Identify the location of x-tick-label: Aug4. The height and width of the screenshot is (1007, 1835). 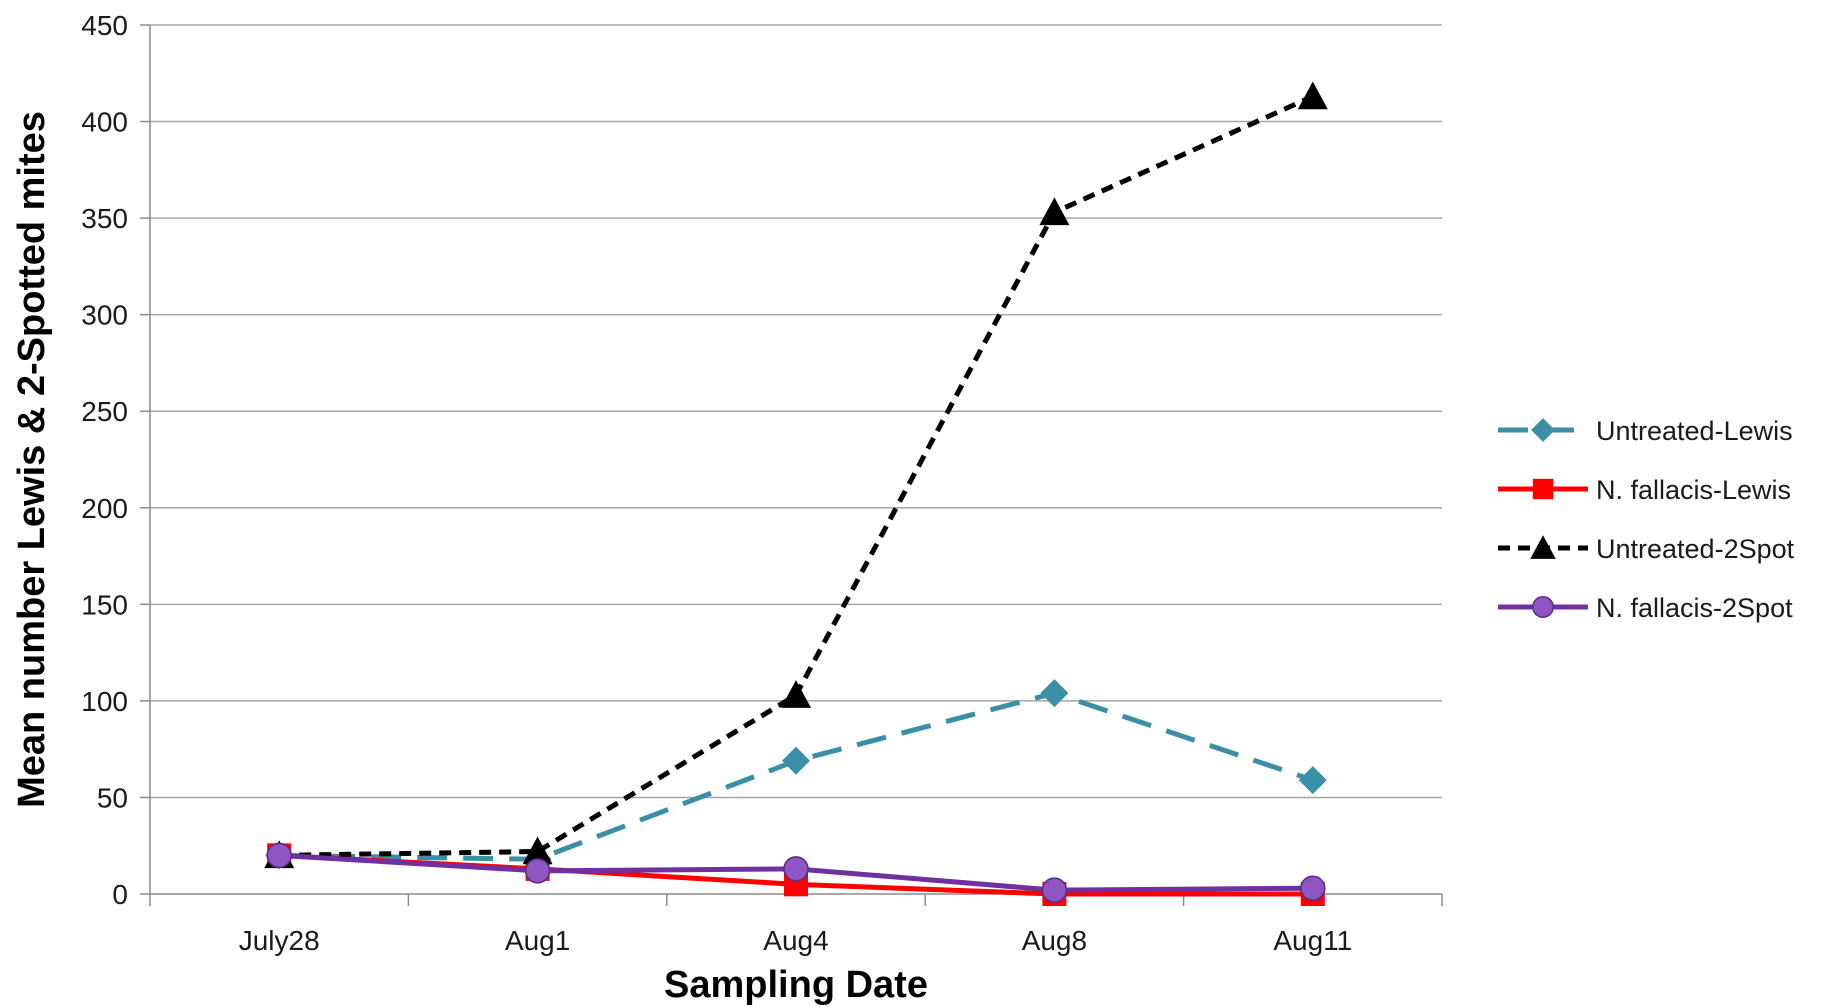
(795, 940).